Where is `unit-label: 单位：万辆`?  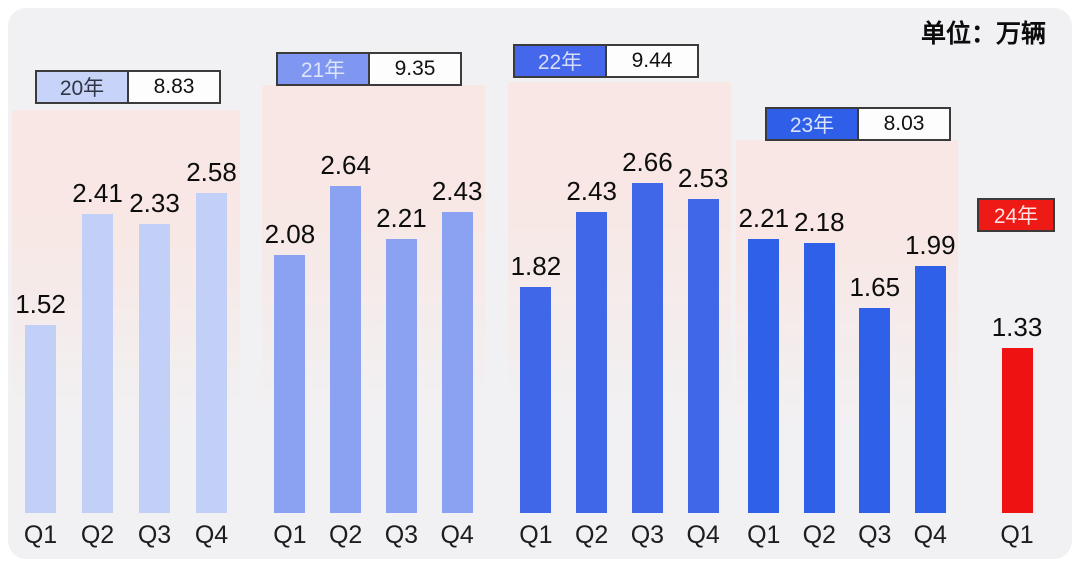
unit-label: 单位：万辆 is located at coordinates (983, 34).